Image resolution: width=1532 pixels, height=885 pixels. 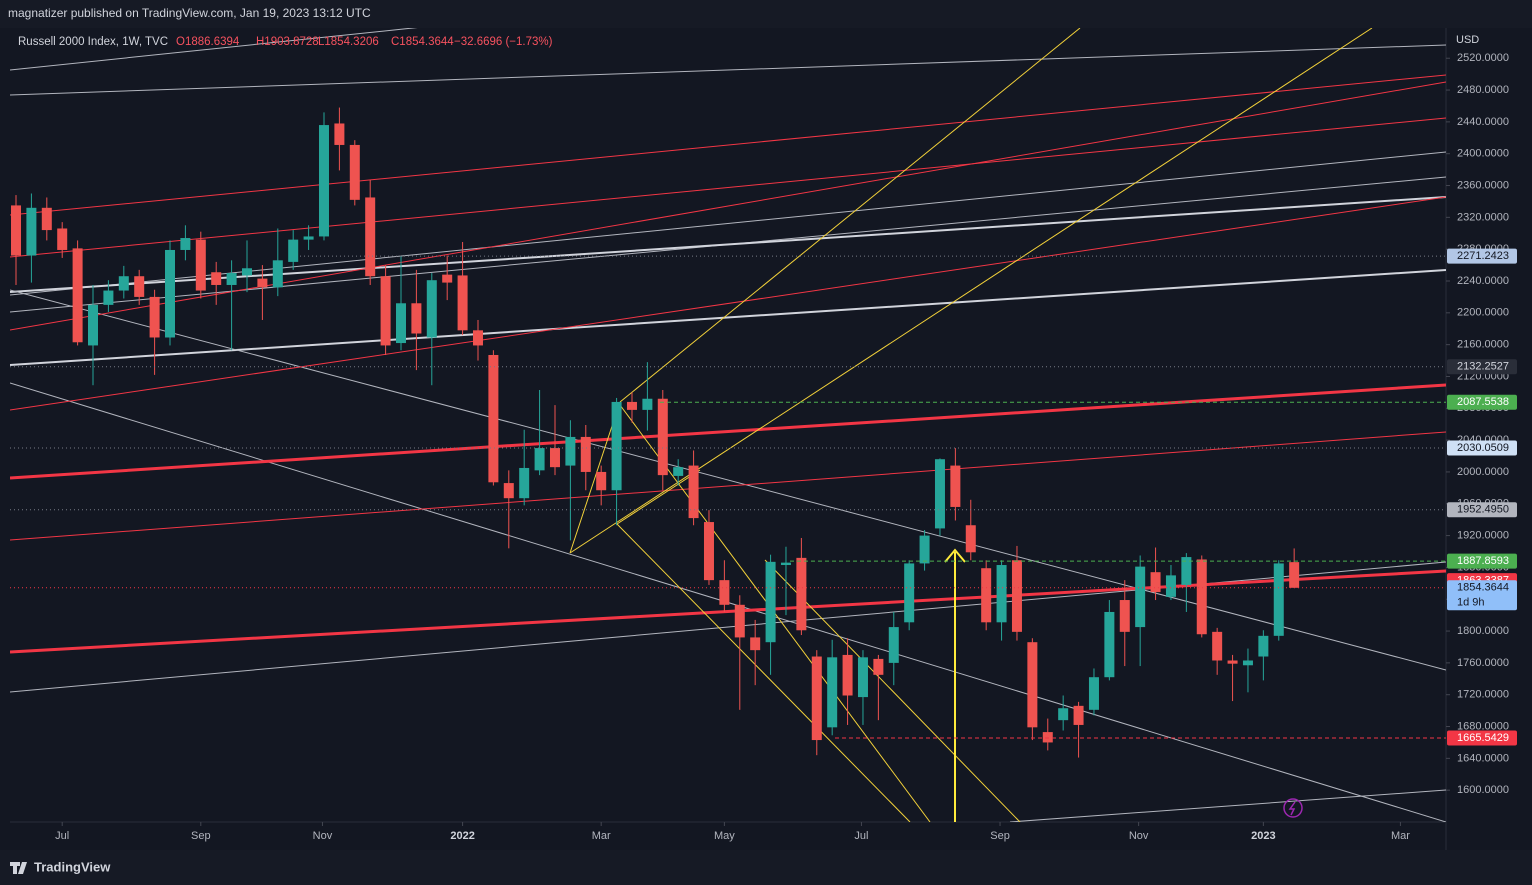 I want to click on ohlc-value: O1886.6394, so click(x=208, y=42).